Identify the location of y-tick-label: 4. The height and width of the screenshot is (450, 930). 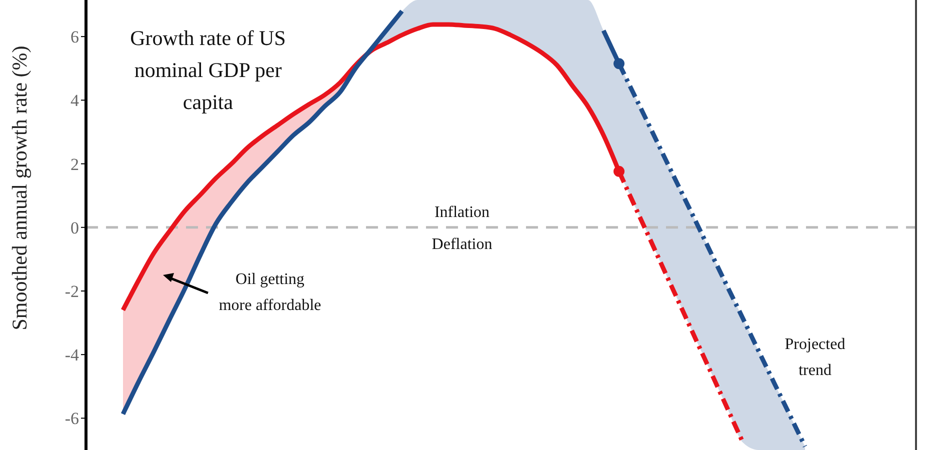
(75, 100).